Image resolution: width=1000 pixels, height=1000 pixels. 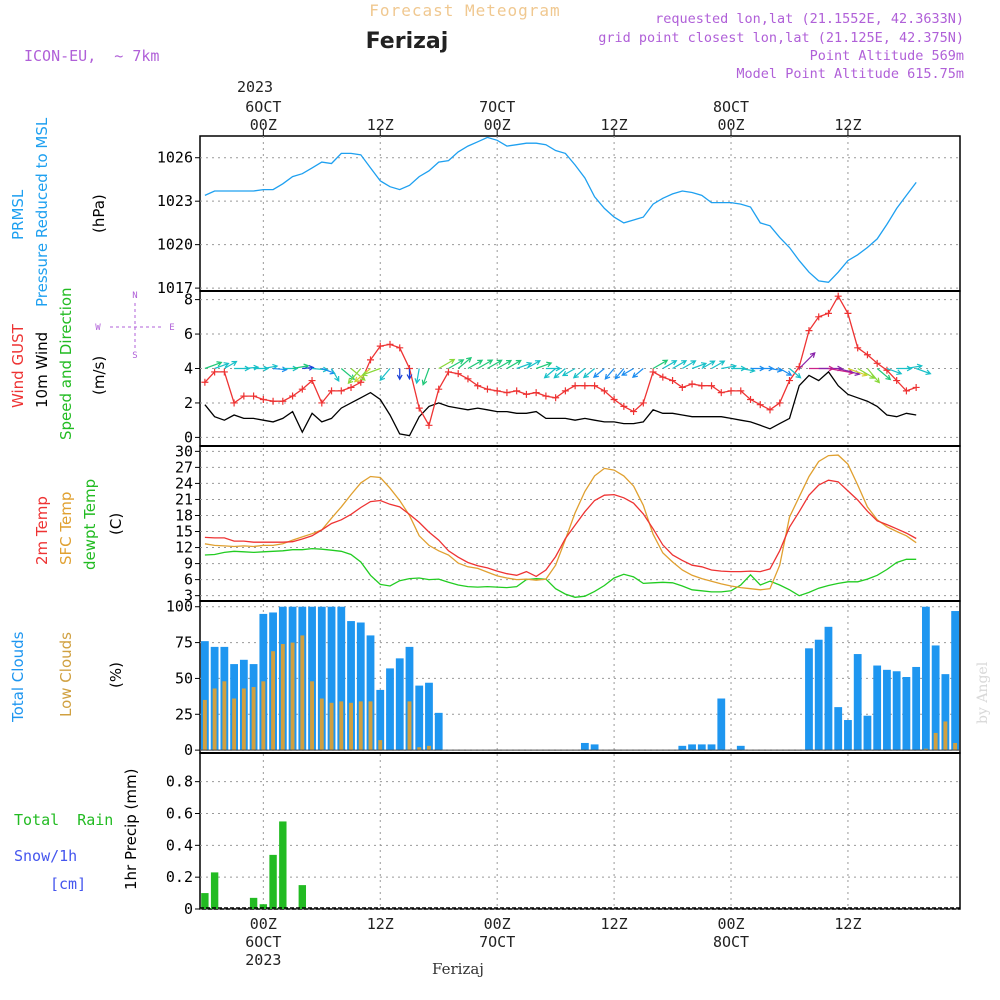 I want to click on precip-tick-label: 0.4, so click(x=179, y=845).